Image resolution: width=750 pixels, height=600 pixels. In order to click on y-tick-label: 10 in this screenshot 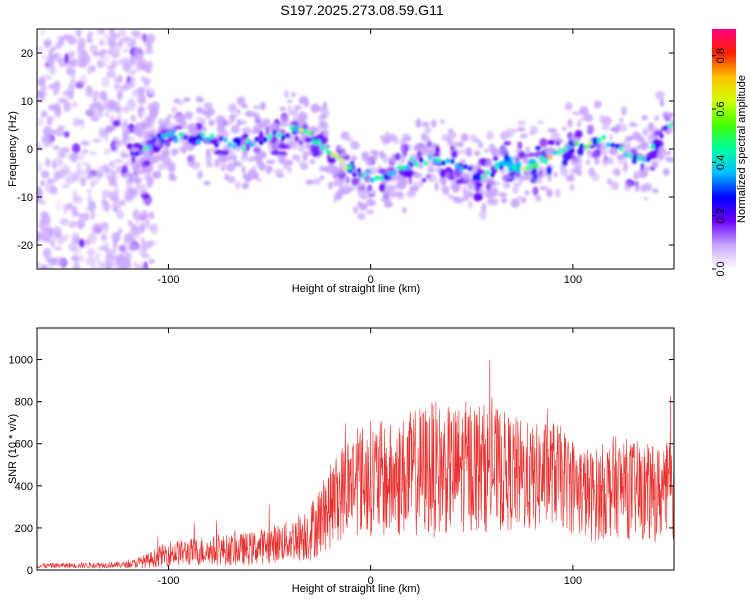, I will do `click(27, 102)`.